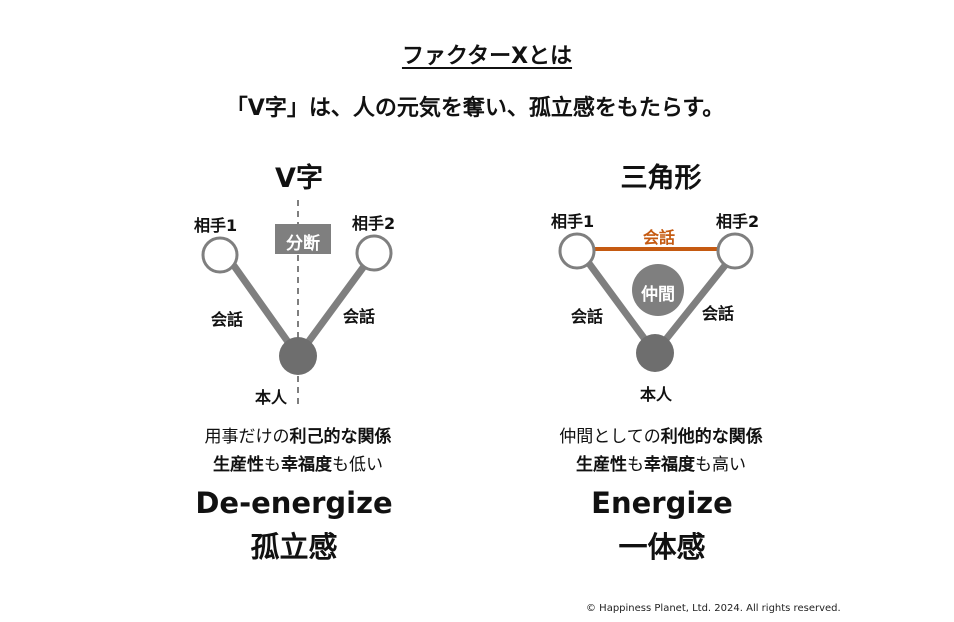 This screenshot has width=954, height=622. I want to click on tri-conversation-top-label: 会話, so click(659, 237).